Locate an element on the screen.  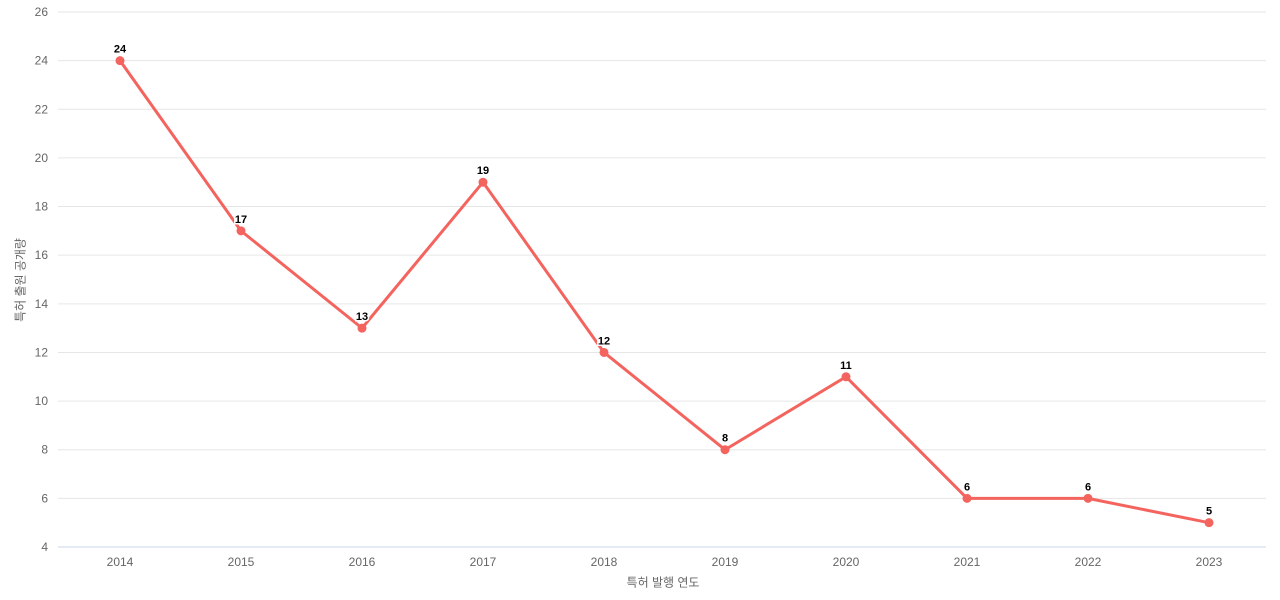
x-tick-label: 2020 is located at coordinates (846, 562).